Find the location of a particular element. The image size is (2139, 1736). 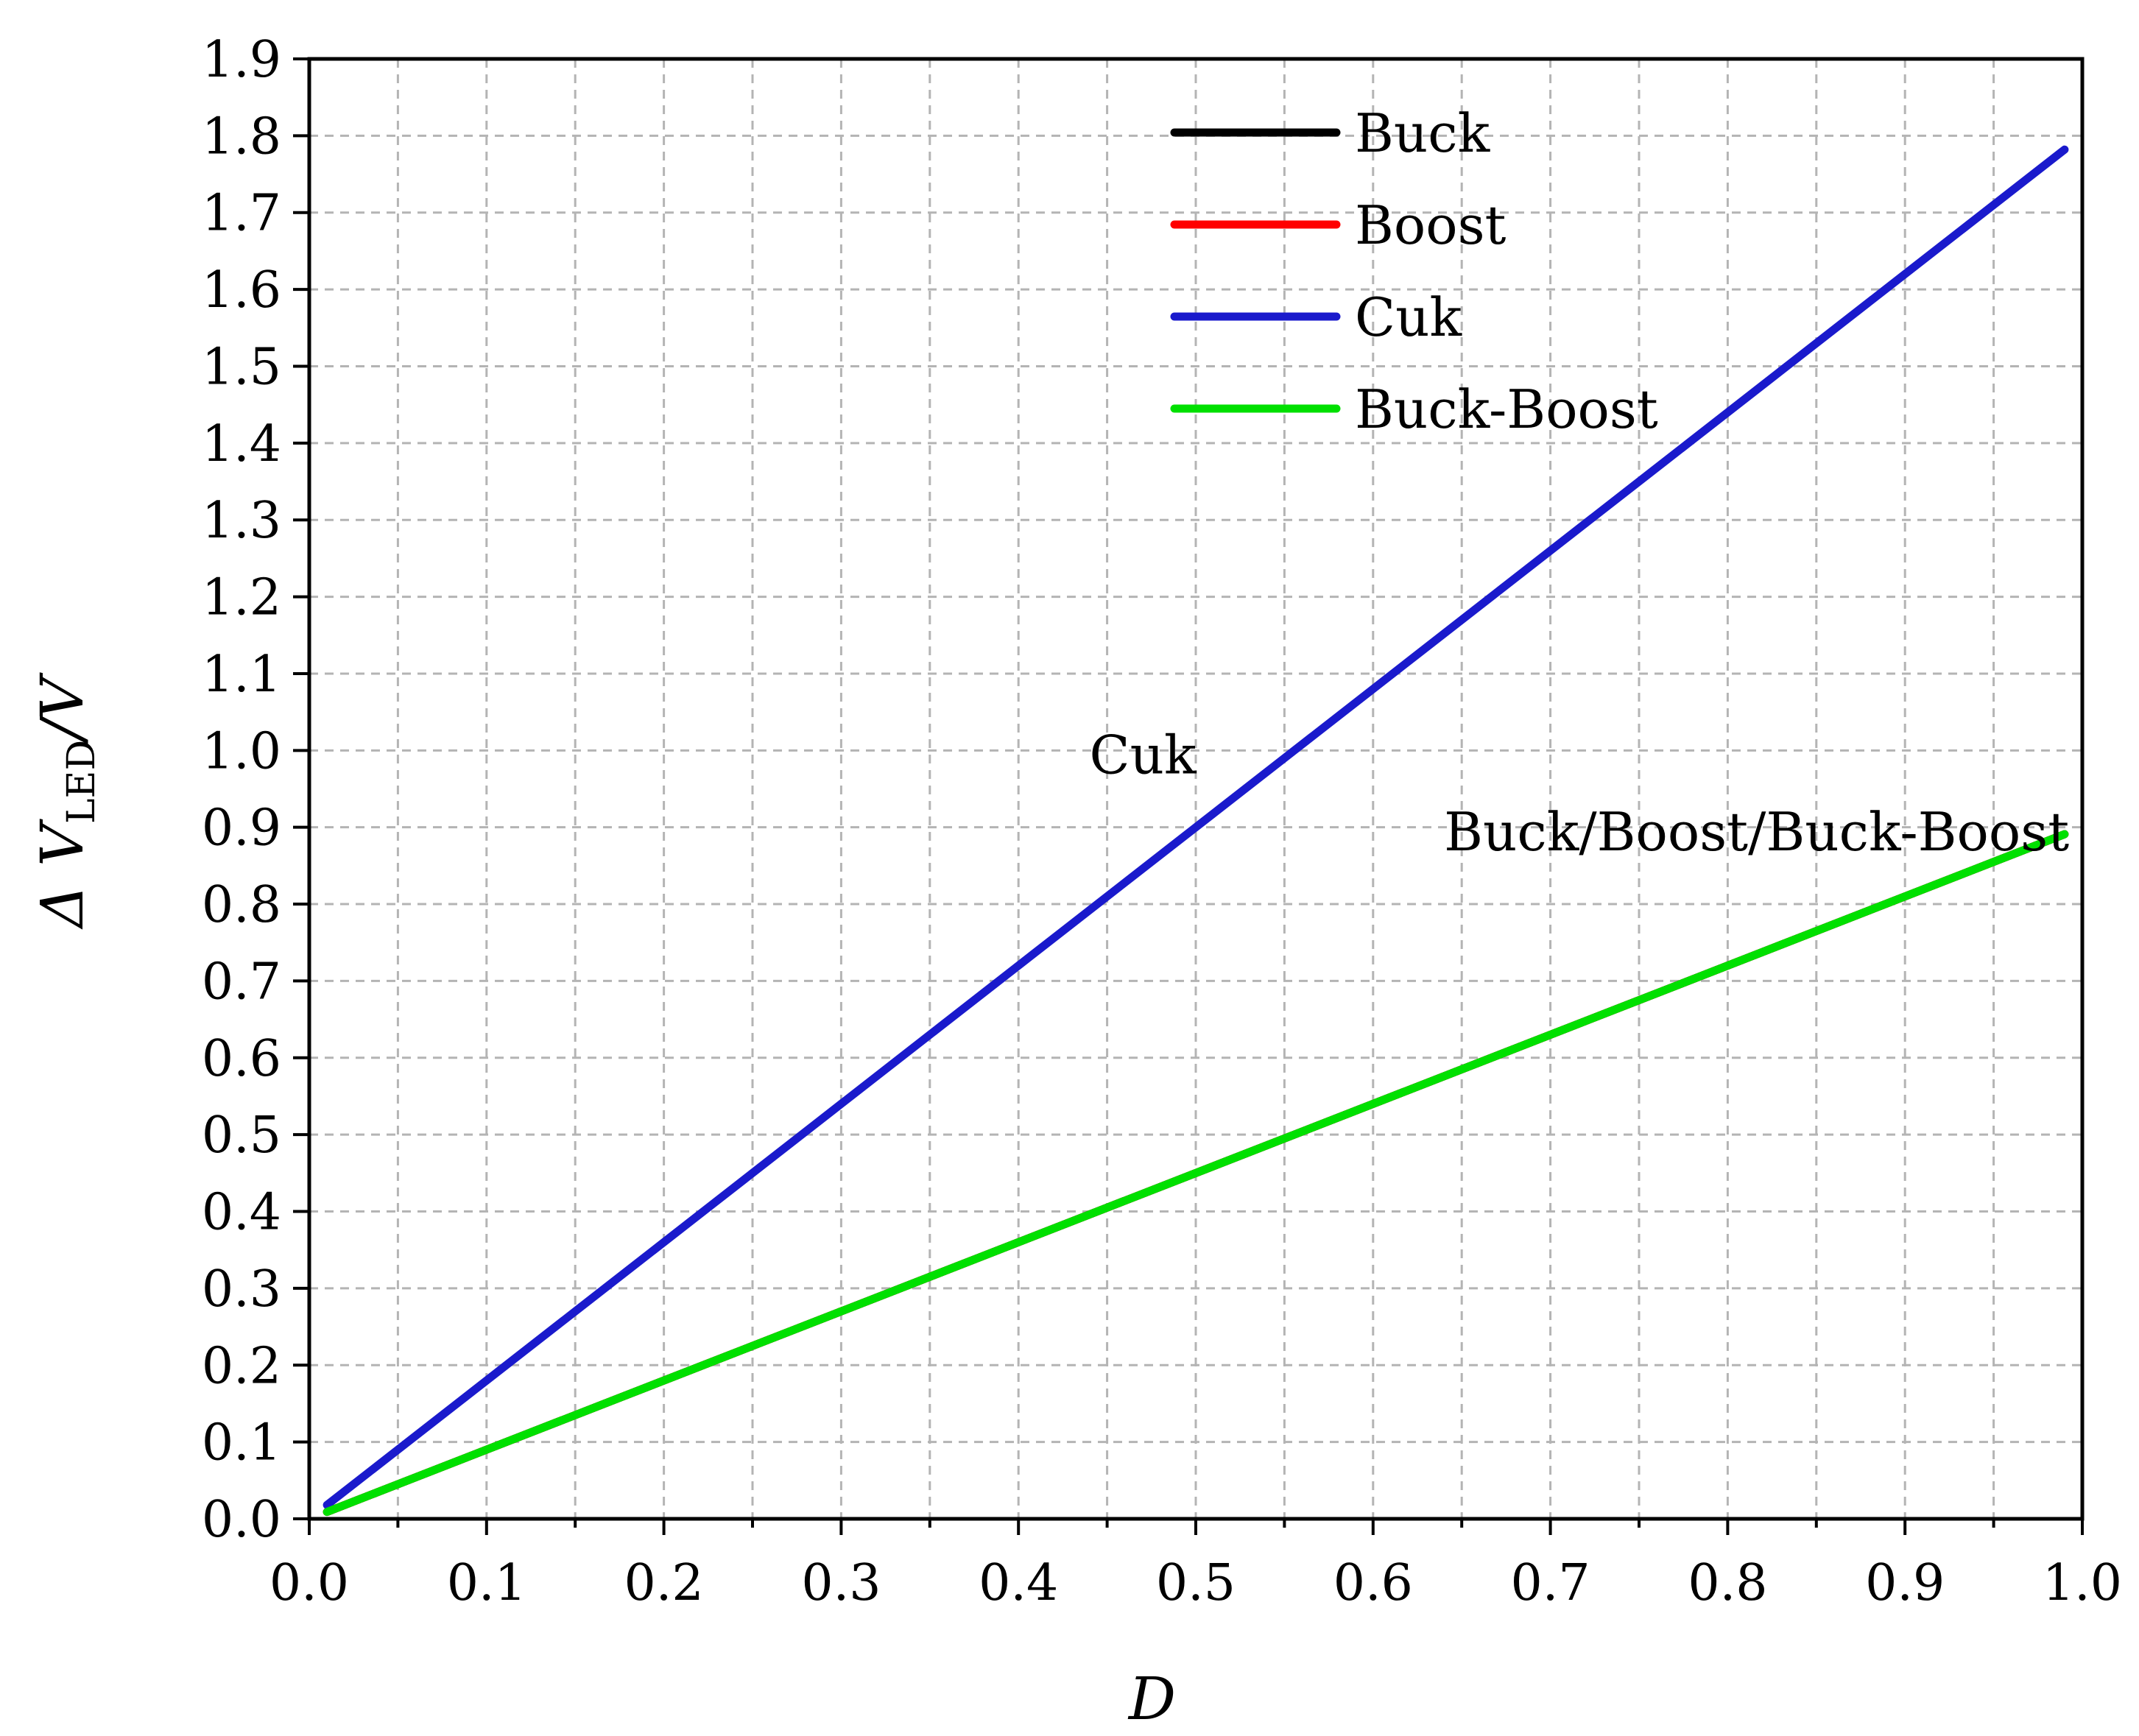

y-tick-label: 1.2 is located at coordinates (242, 598).